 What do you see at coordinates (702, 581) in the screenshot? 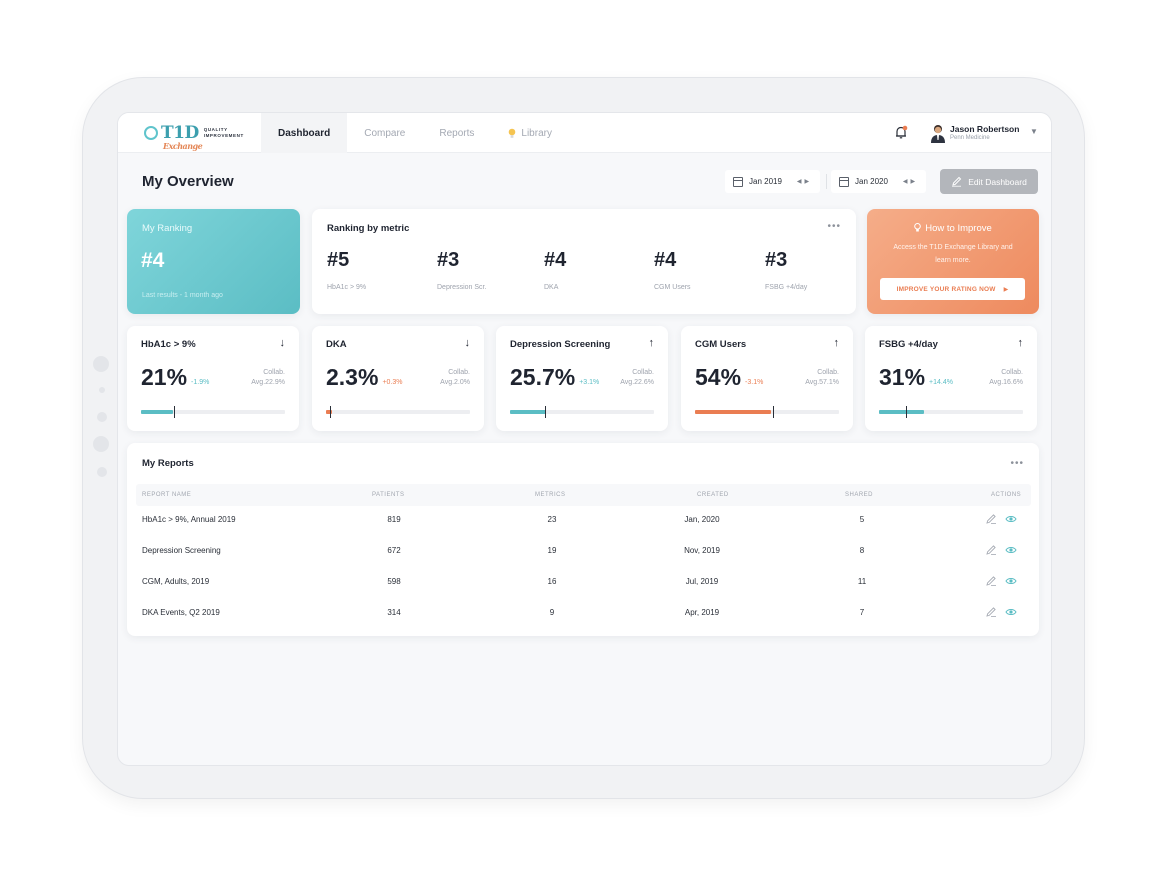
I see `report-created: Jul, 2019` at bounding box center [702, 581].